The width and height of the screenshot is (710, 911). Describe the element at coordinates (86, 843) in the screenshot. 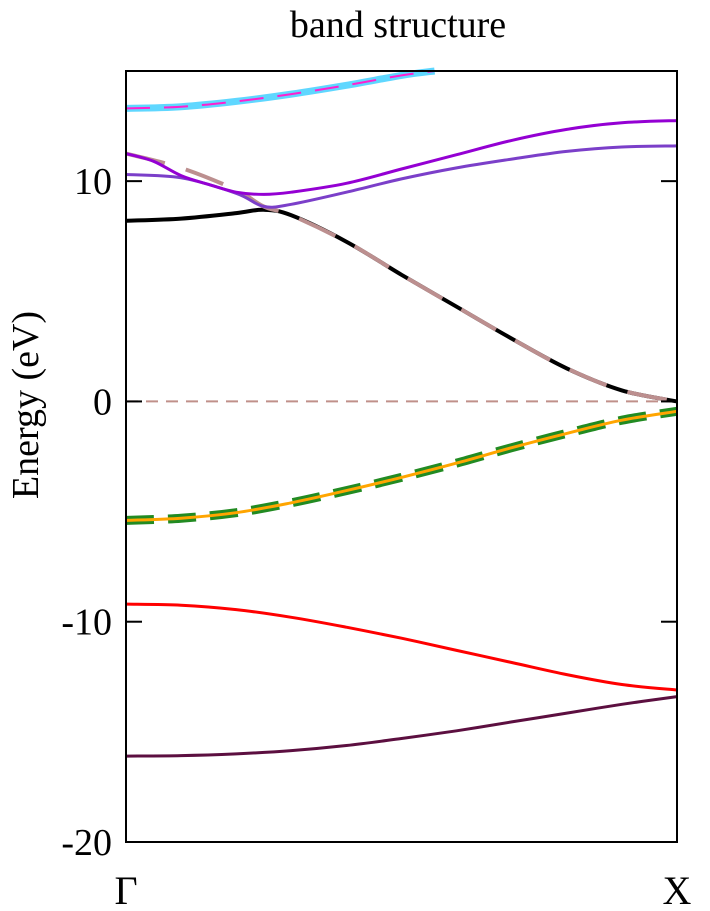

I see `y-tick-label: -20` at that location.